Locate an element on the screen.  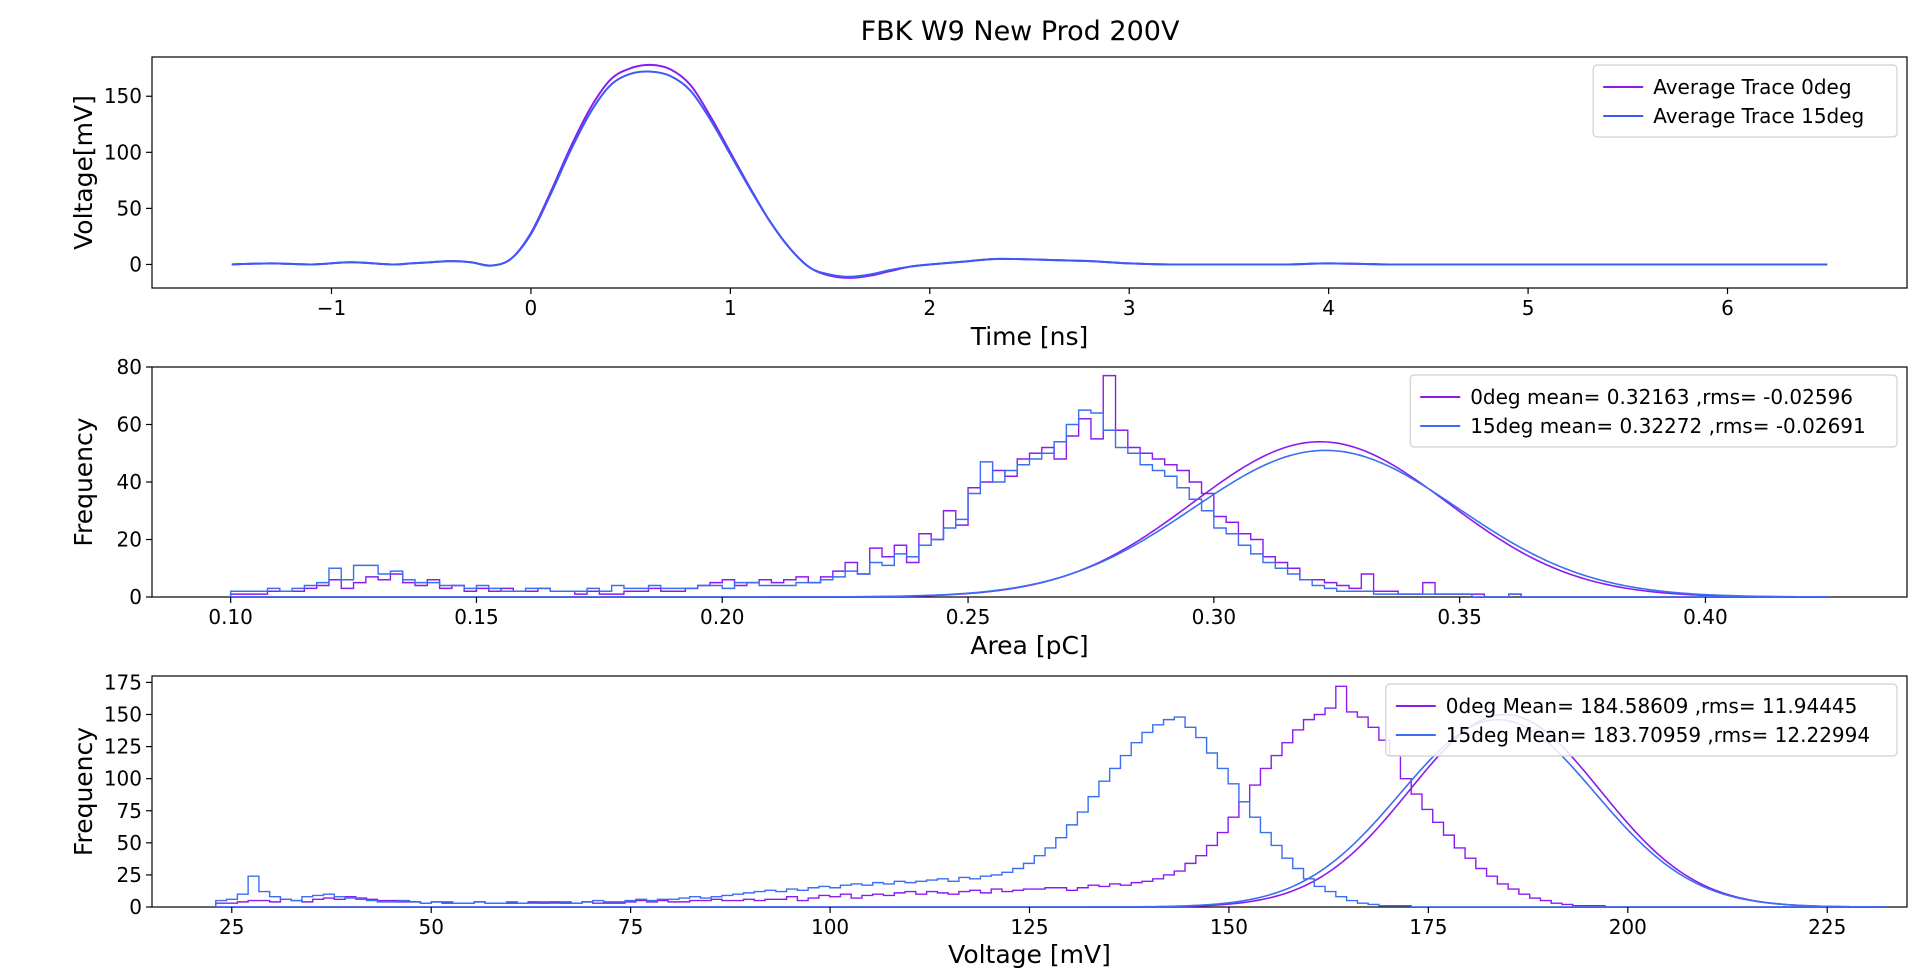
y-tick-label: 20 is located at coordinates (129, 540).